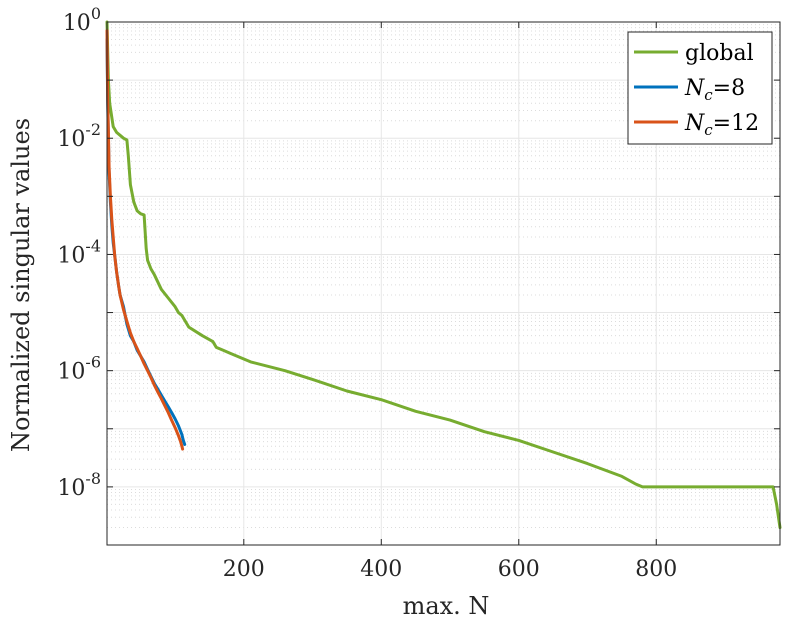 The height and width of the screenshot is (625, 793). Describe the element at coordinates (519, 569) in the screenshot. I see `x-tick-label: 600` at that location.